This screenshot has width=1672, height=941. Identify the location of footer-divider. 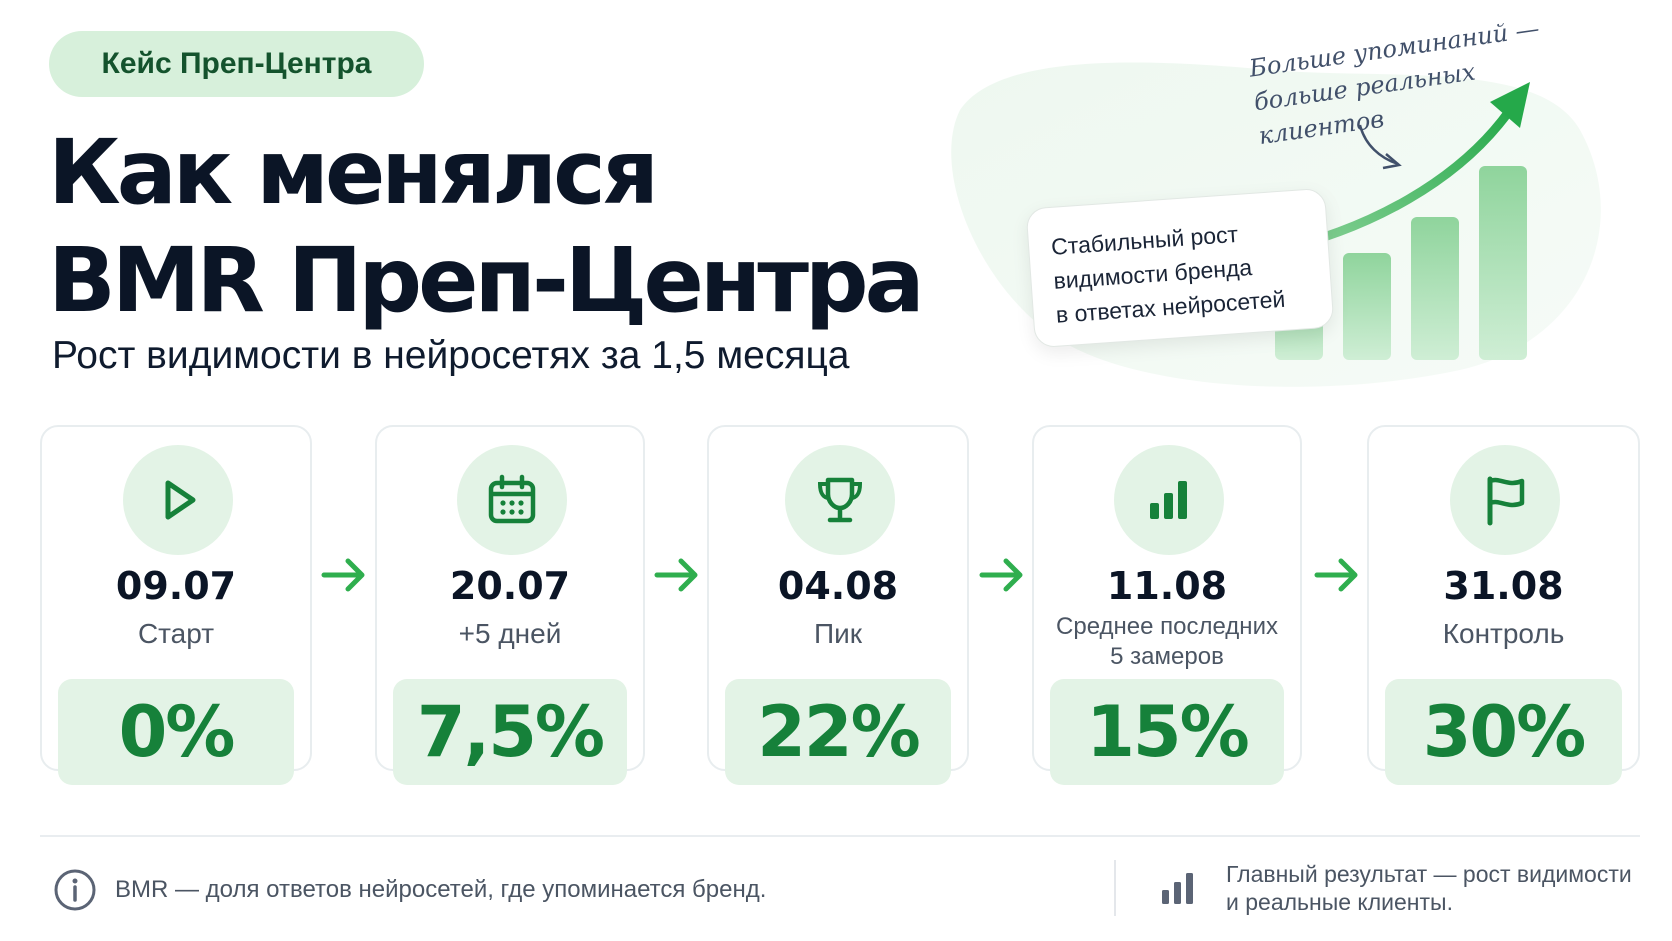
(840, 836).